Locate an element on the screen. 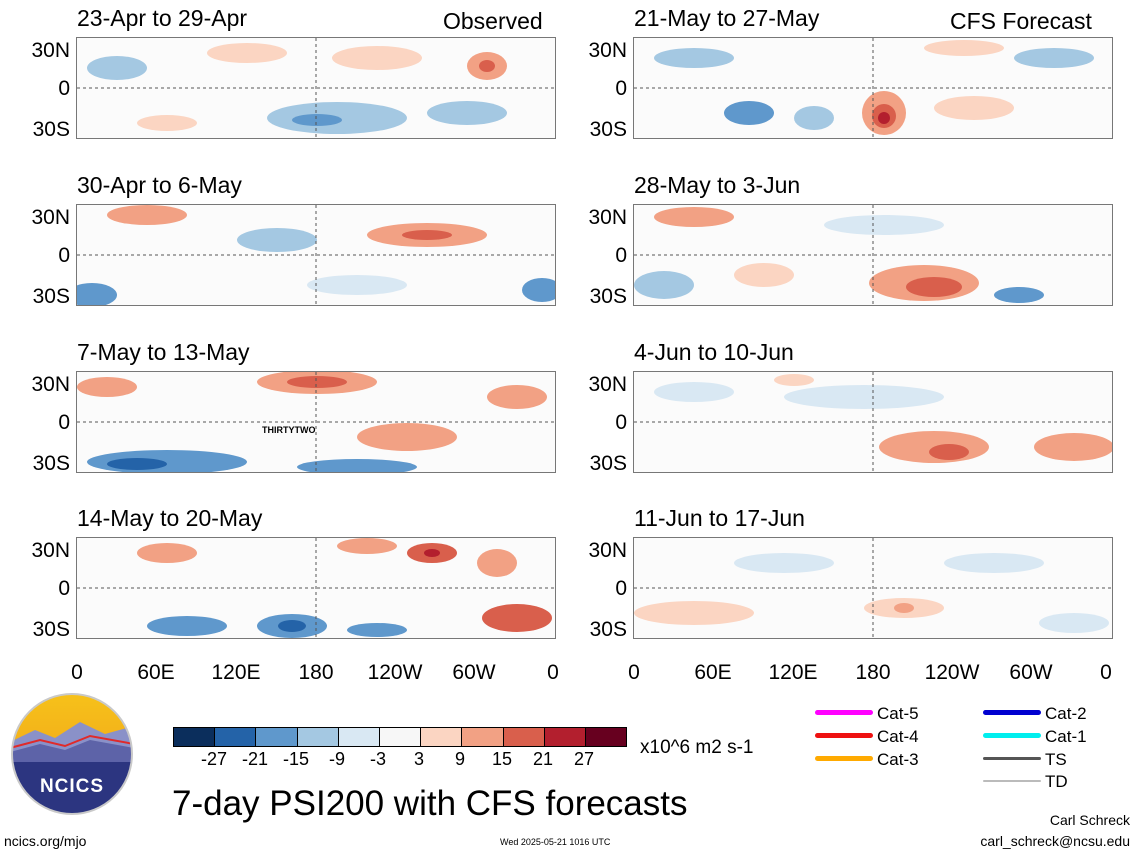 This screenshot has width=1135, height=856. colorbar-tick: -21 is located at coordinates (254, 759).